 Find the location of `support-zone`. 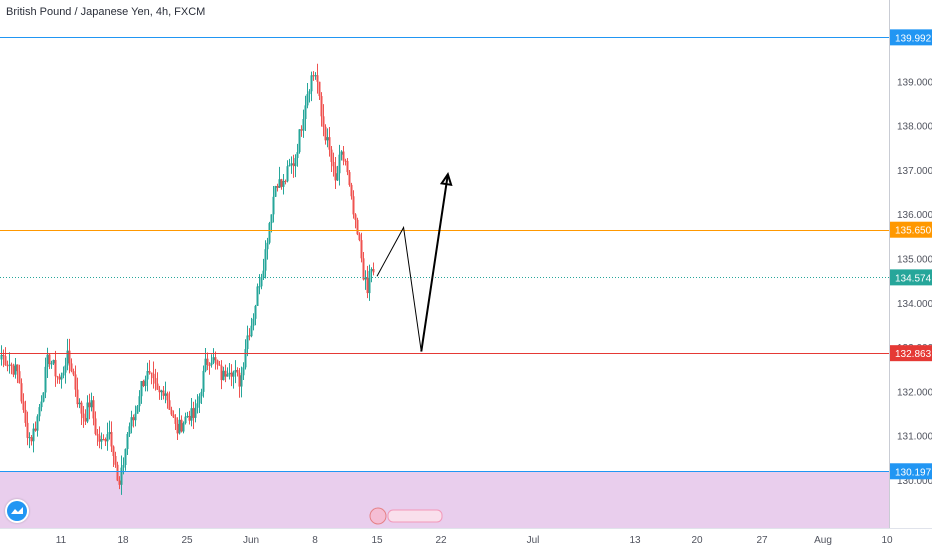

support-zone is located at coordinates (444, 499).